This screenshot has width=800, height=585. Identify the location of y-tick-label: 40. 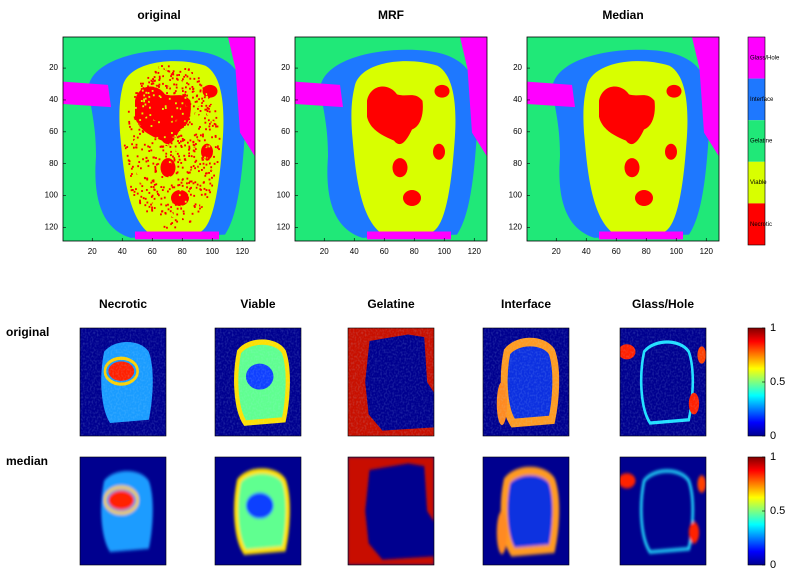
(517, 99).